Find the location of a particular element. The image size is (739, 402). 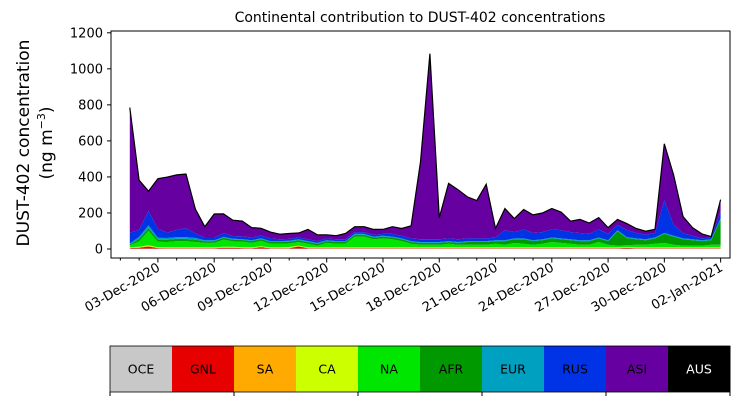

legend-swatch-afr is located at coordinates (451, 369).